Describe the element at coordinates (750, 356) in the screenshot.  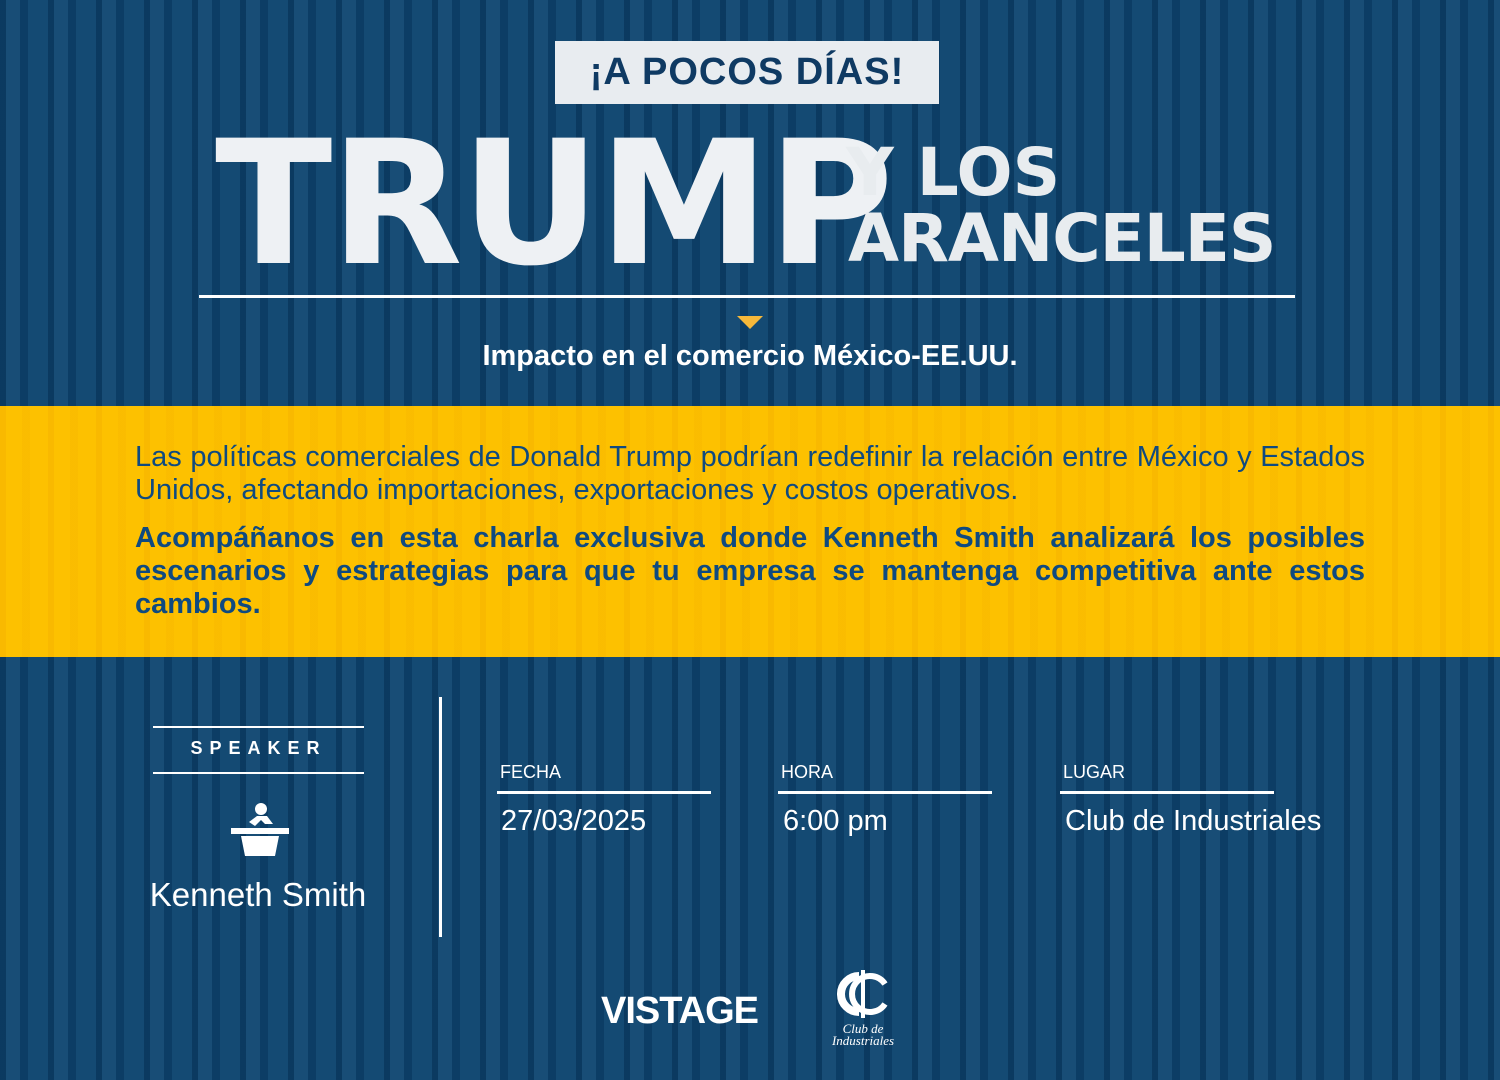
I see `subtitle: Impacto en el comercio México-EE.UU.` at that location.